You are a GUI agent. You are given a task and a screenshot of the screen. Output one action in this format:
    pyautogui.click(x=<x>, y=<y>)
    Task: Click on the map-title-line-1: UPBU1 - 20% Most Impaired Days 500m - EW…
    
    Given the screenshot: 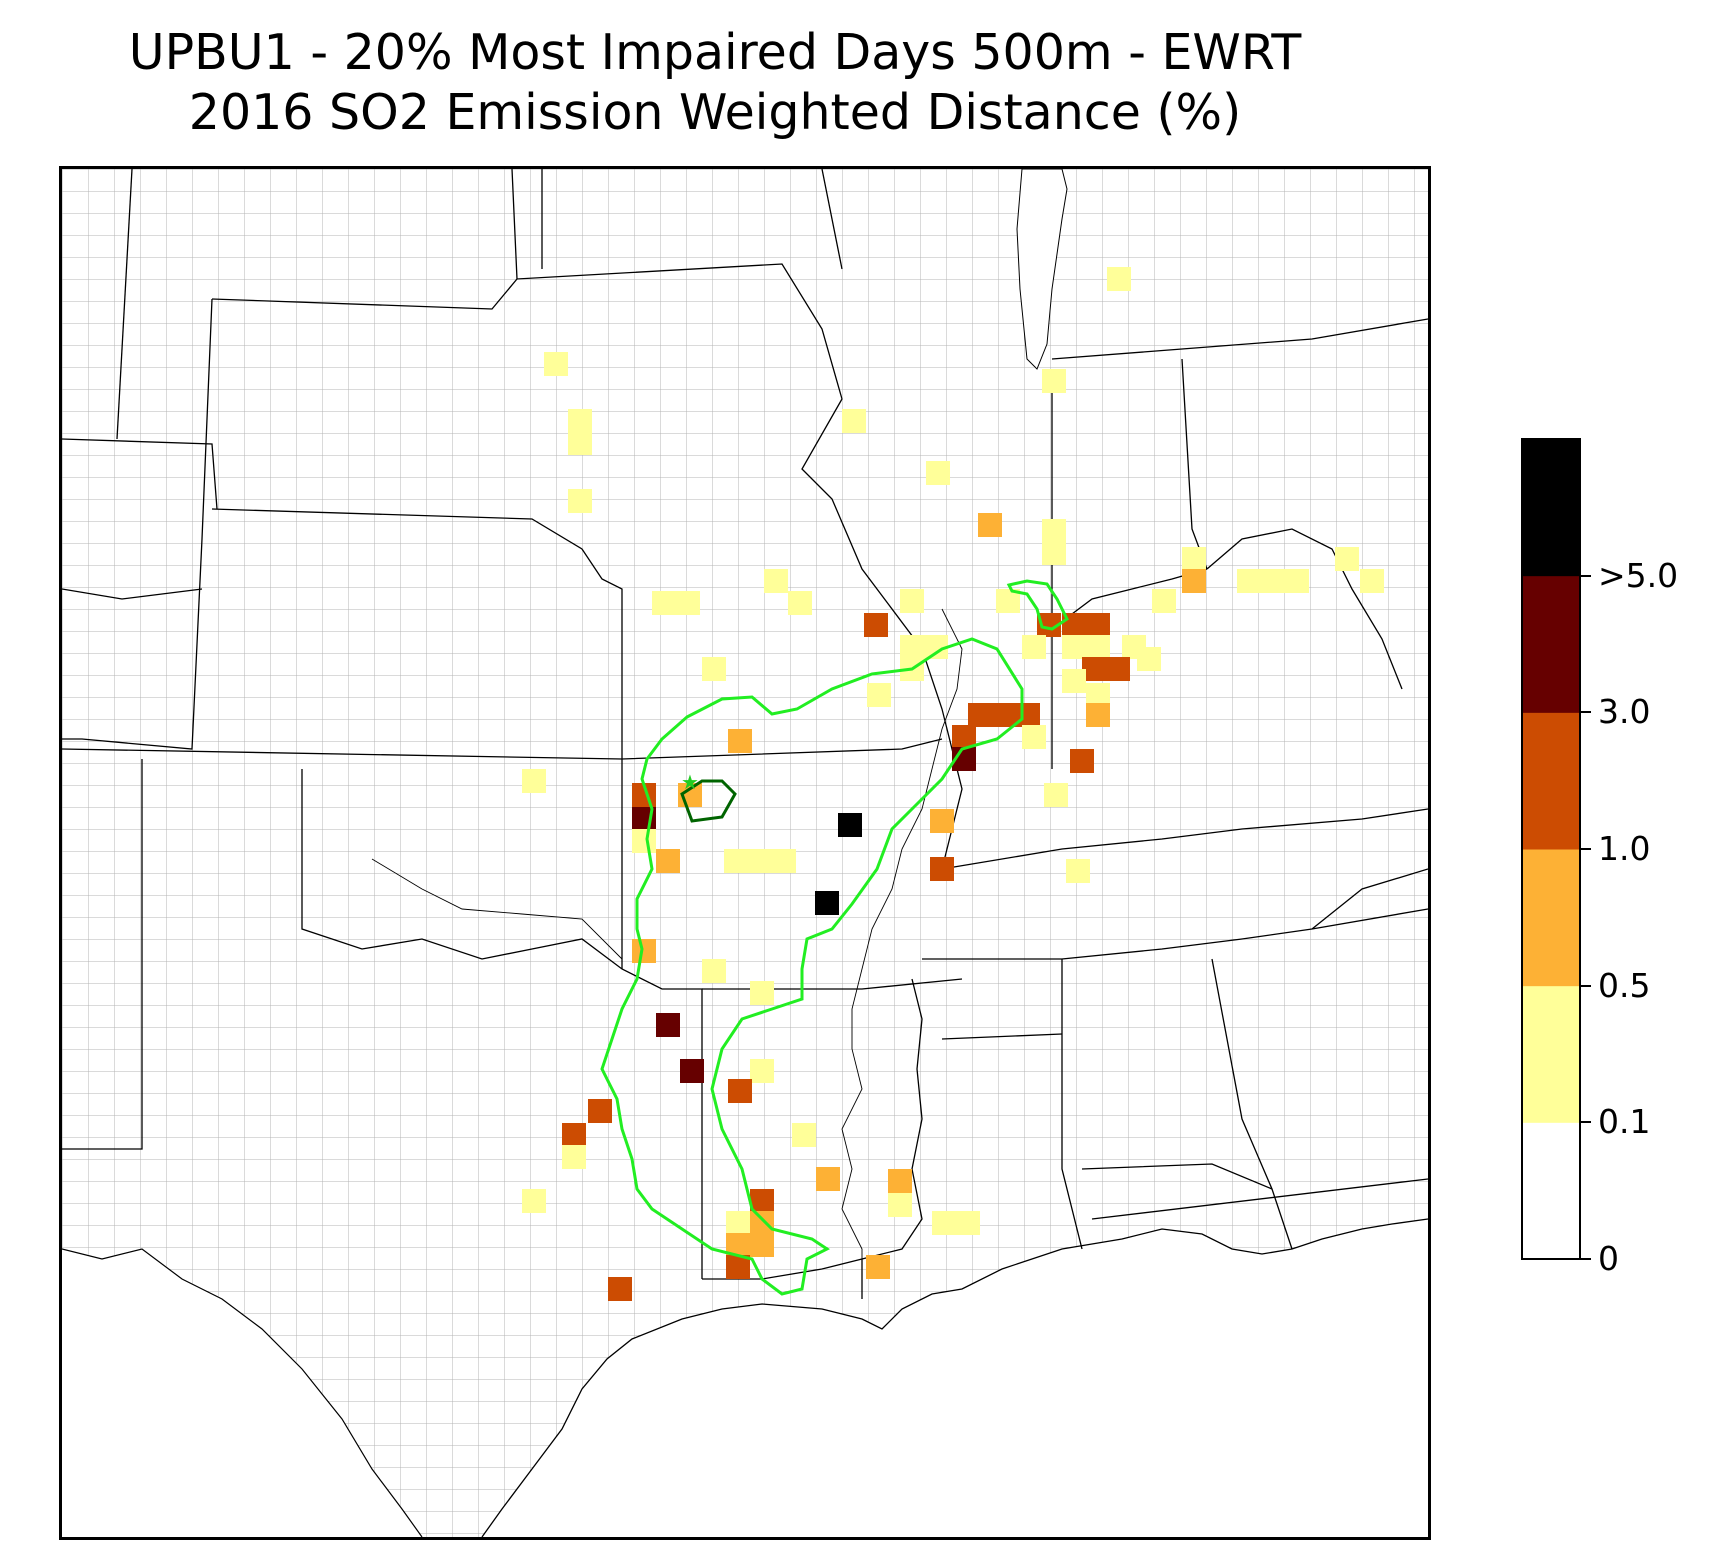 What is the action you would take?
    pyautogui.click(x=715, y=52)
    